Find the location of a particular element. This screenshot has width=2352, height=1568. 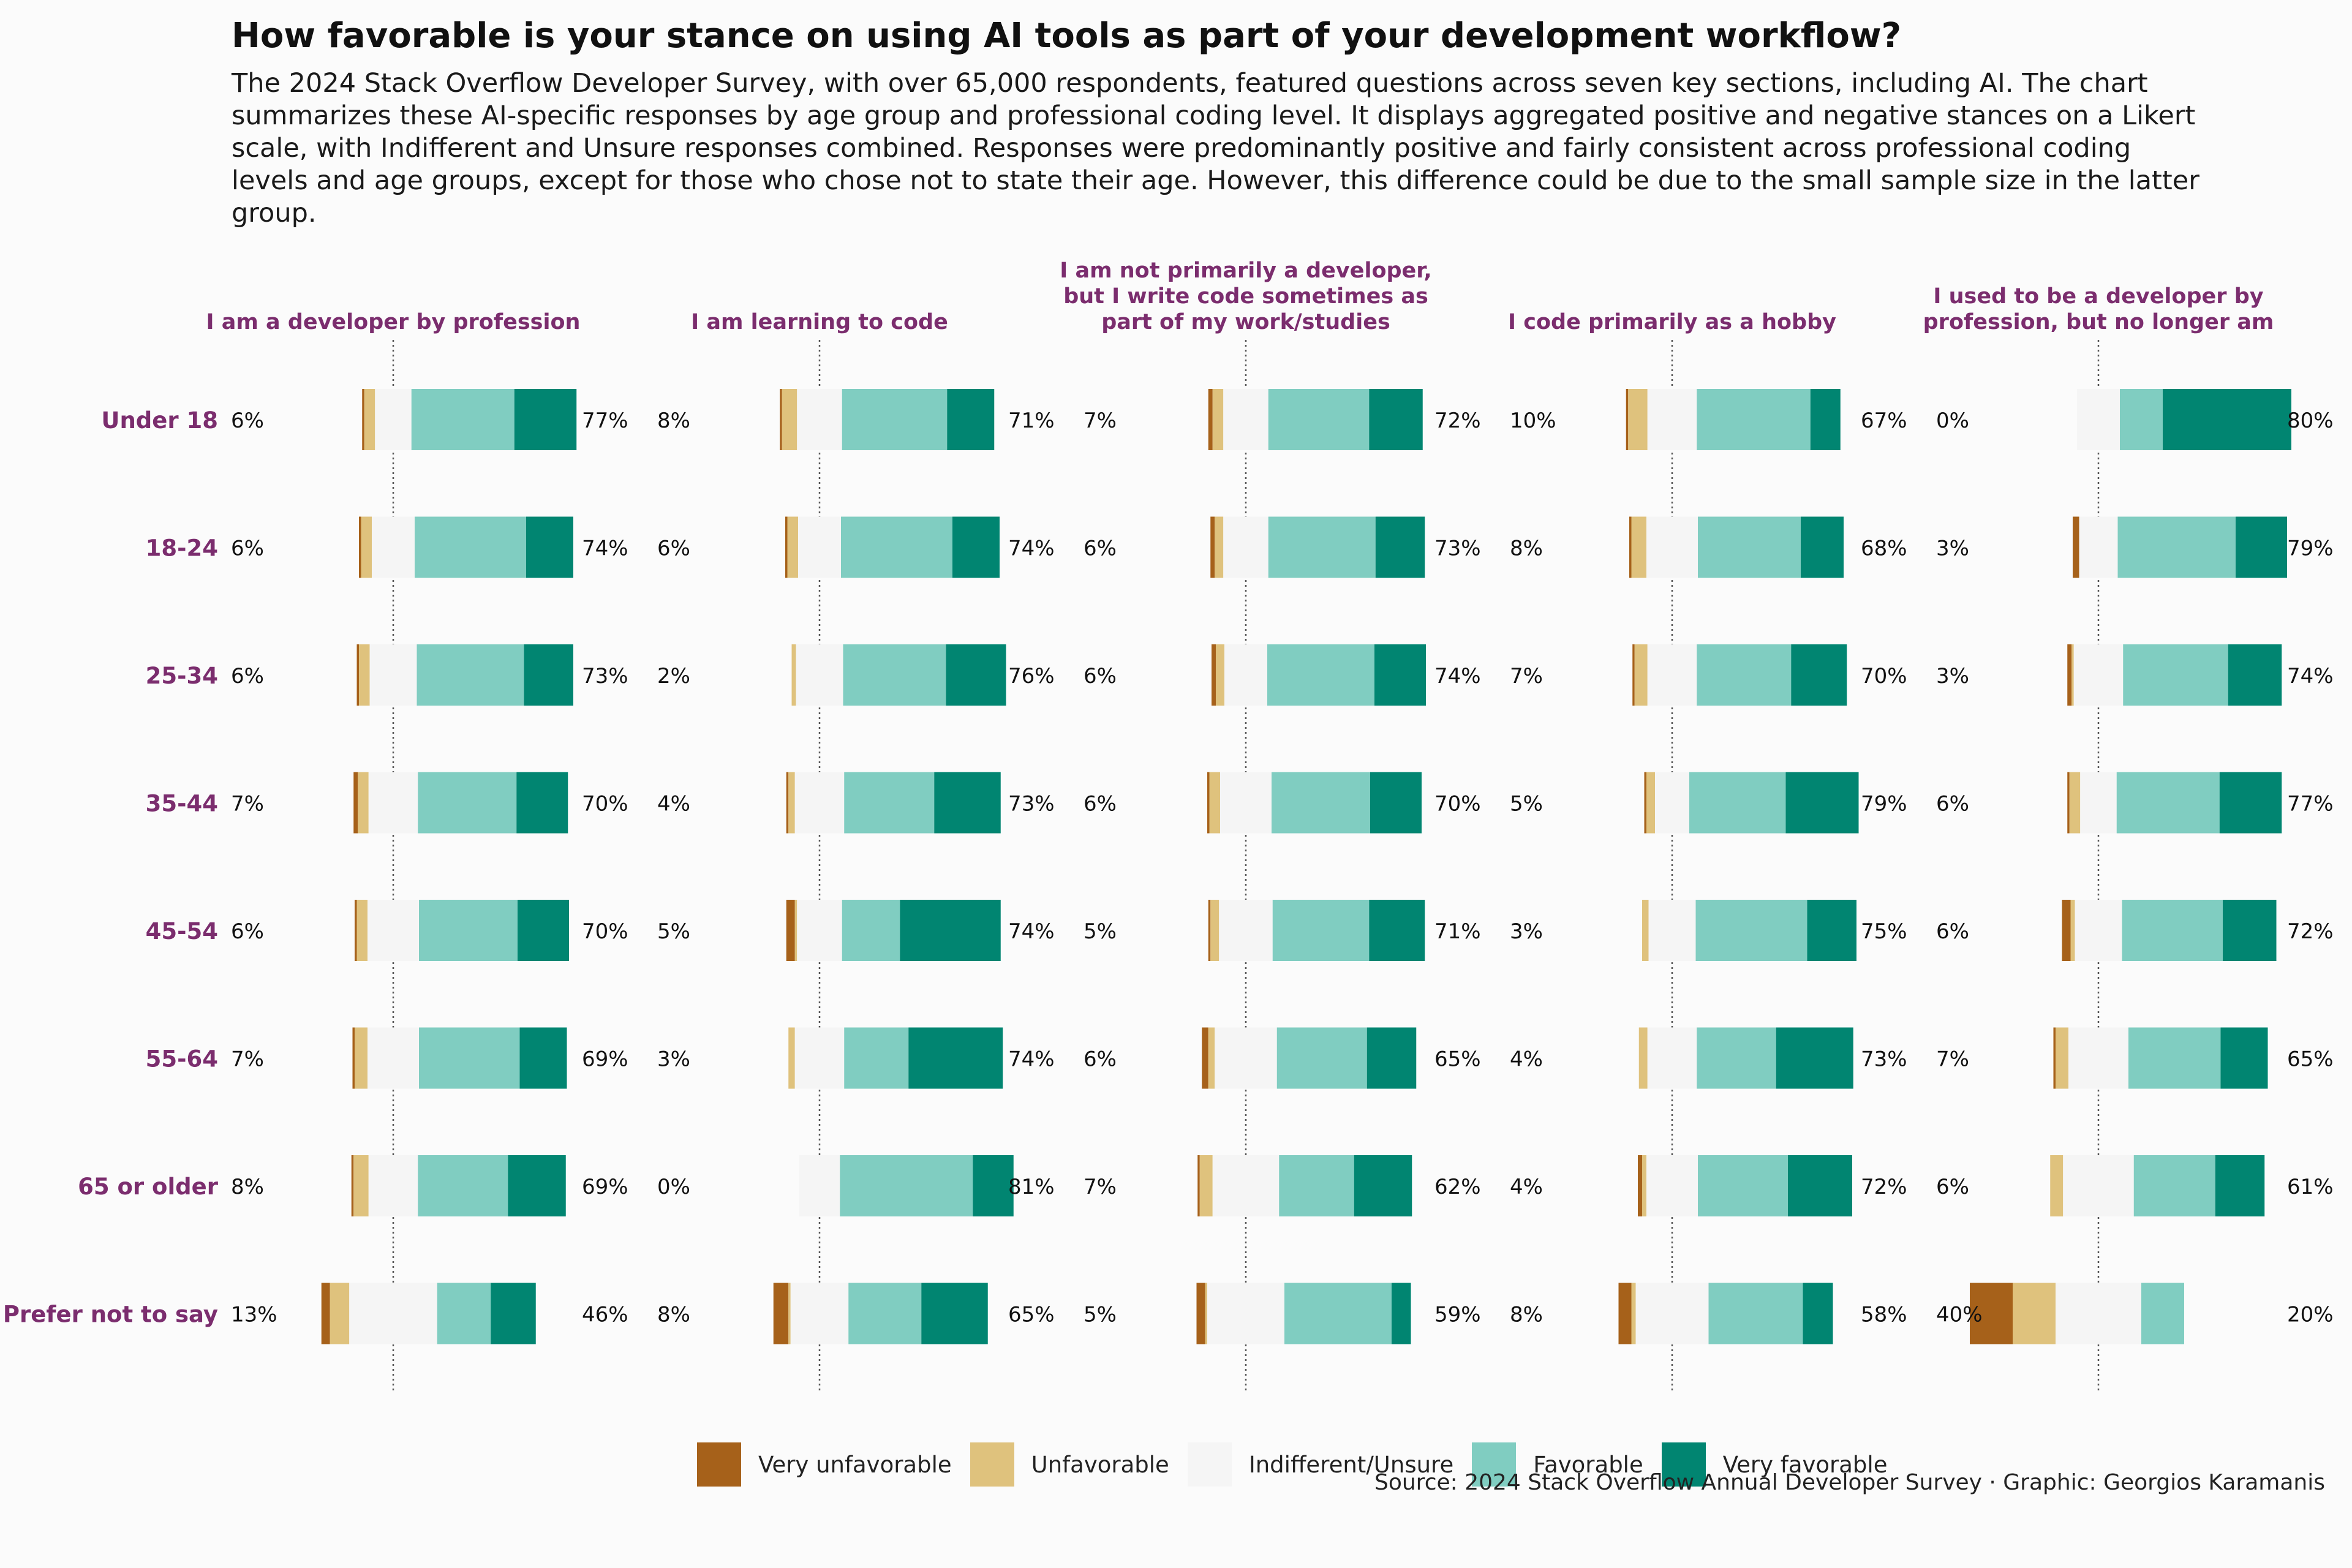

row-label: Under 18 is located at coordinates (160, 420).